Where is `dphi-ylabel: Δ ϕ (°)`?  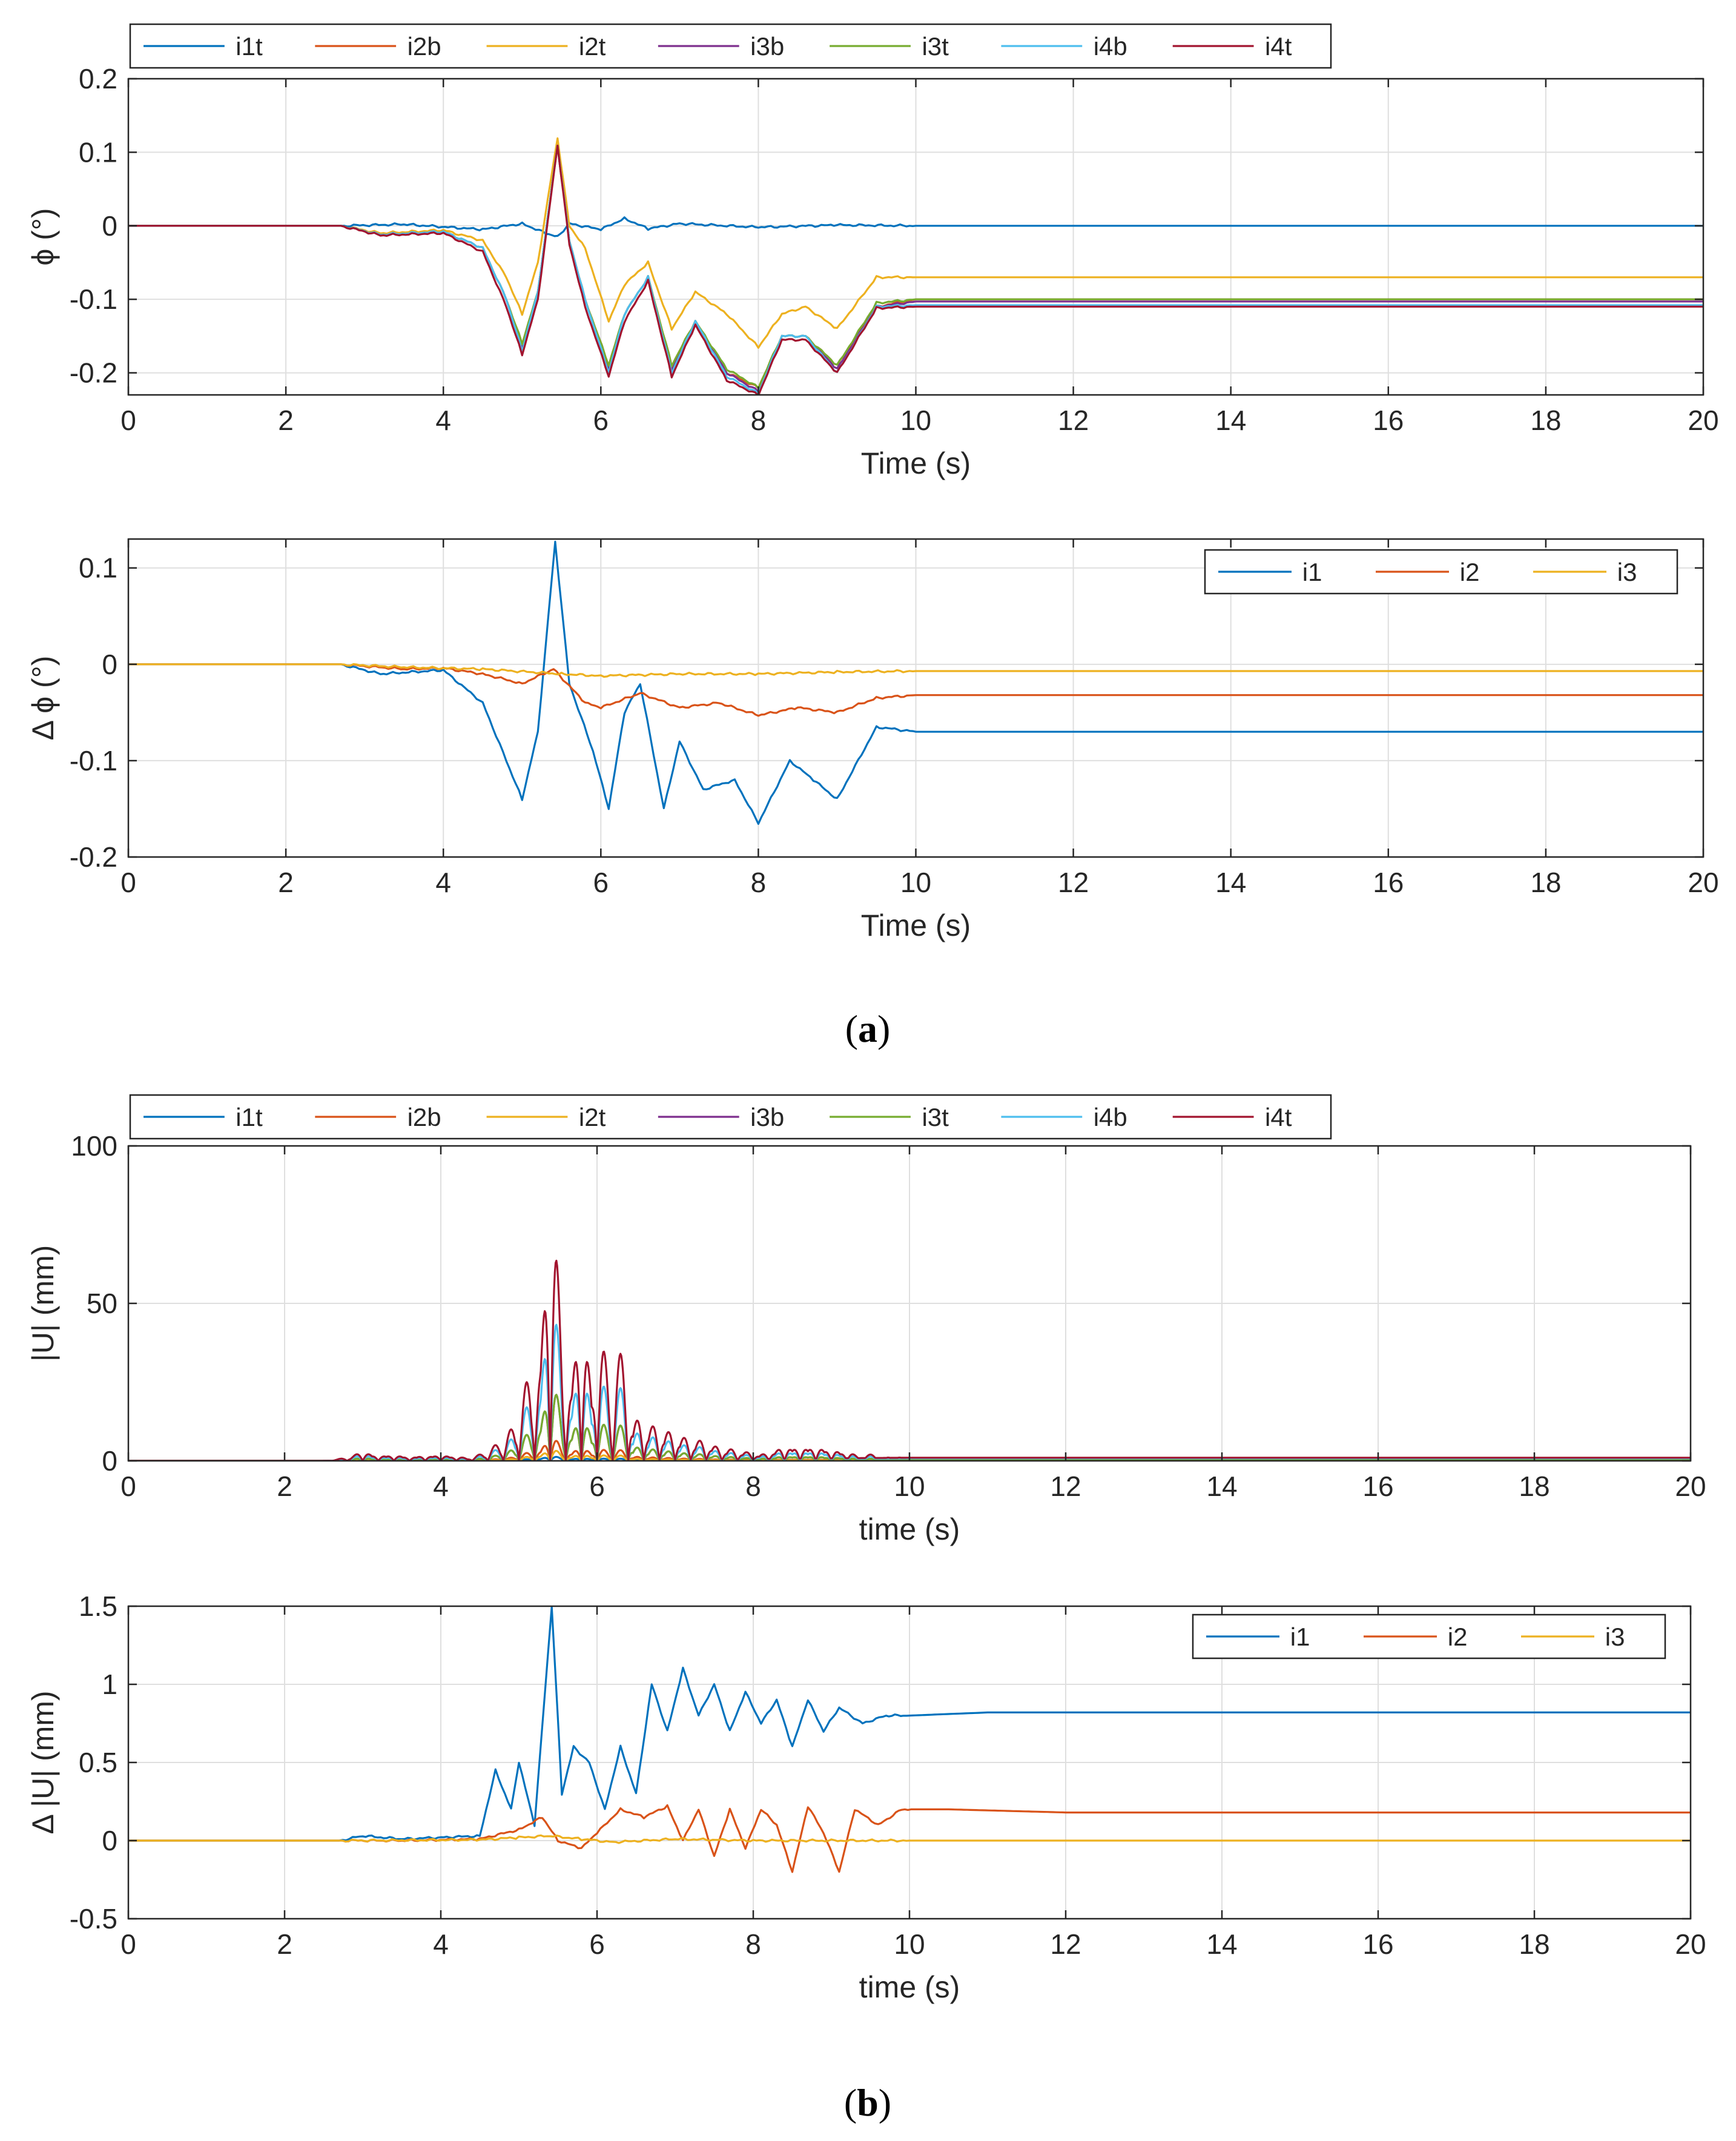
dphi-ylabel: Δ ϕ (°) is located at coordinates (43, 698).